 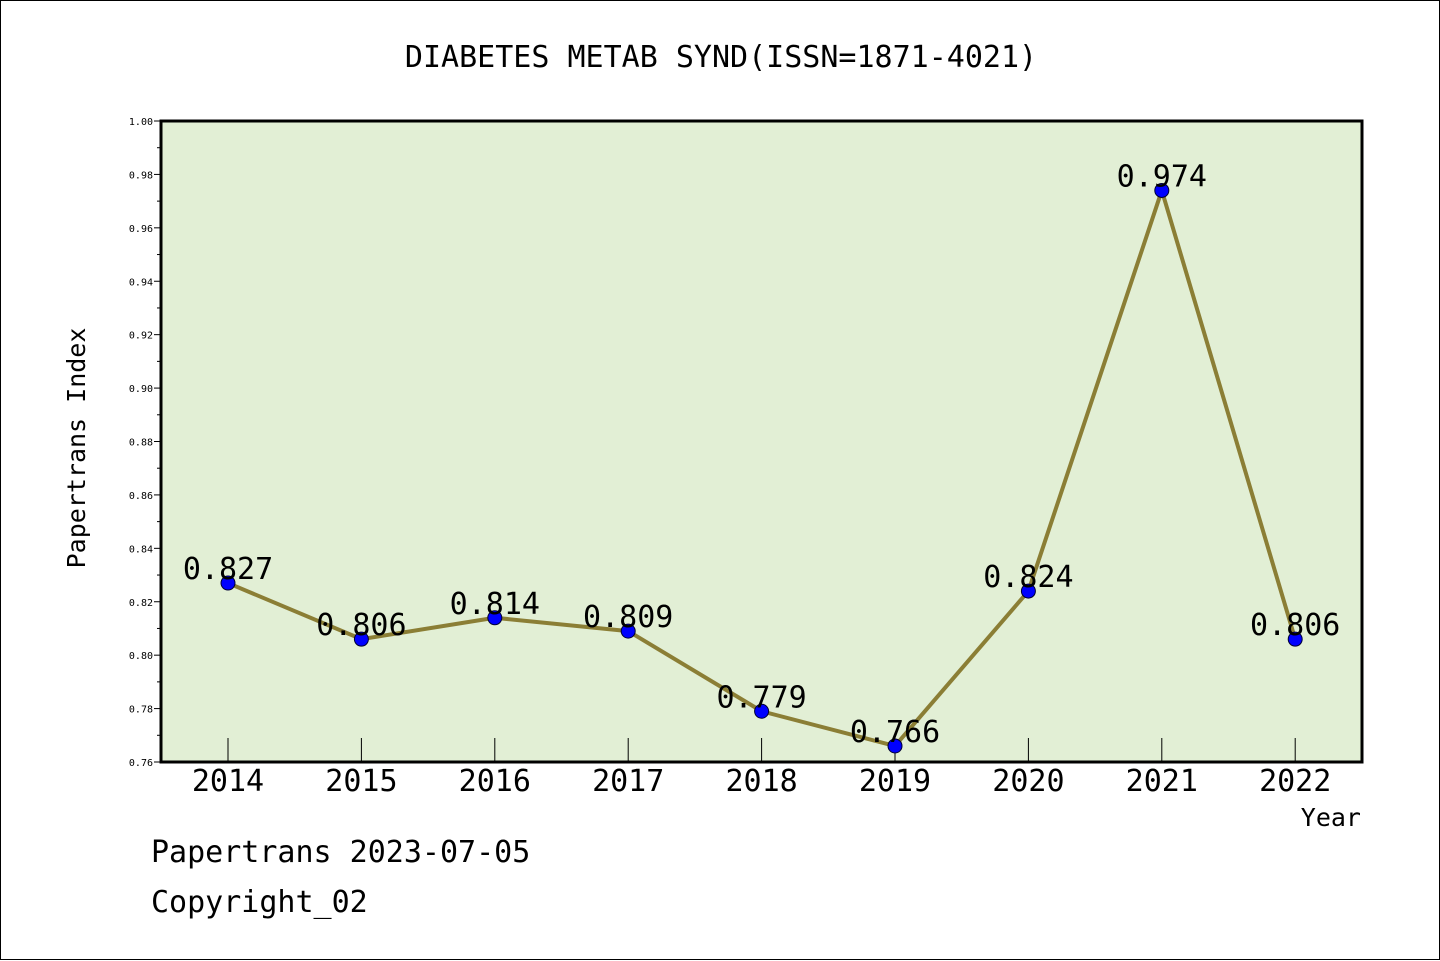 I want to click on x-tick-label: 2020, so click(x=1028, y=781).